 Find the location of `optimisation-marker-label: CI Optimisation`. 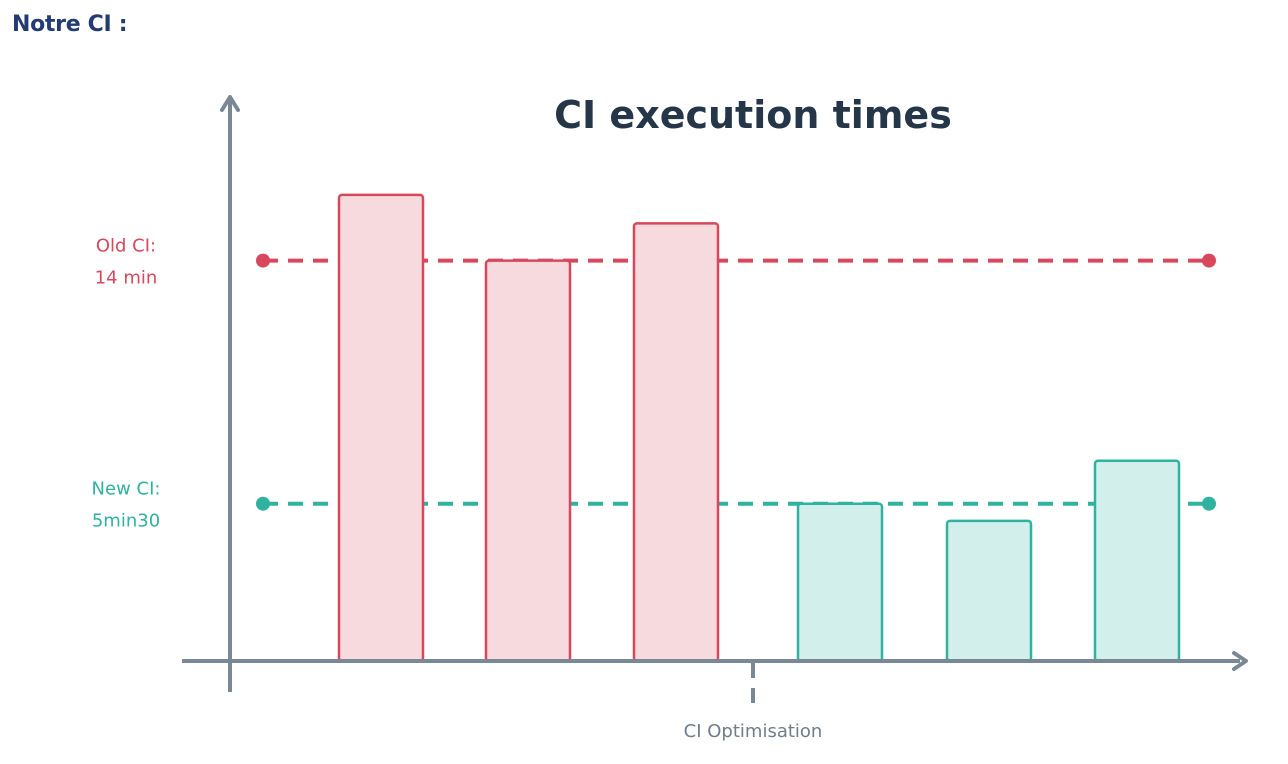

optimisation-marker-label: CI Optimisation is located at coordinates (753, 731).